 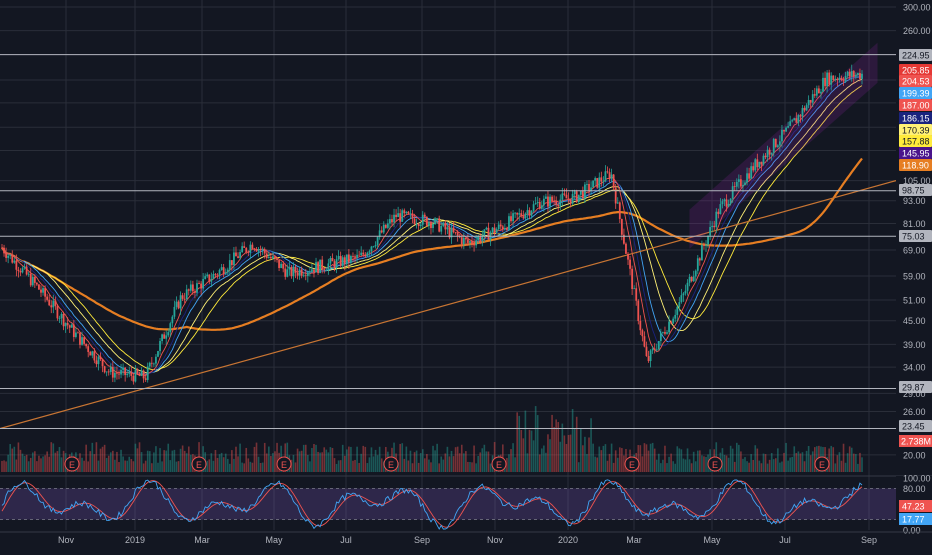 What do you see at coordinates (917, 8) in the screenshot?
I see `y-tick-label: 300.00` at bounding box center [917, 8].